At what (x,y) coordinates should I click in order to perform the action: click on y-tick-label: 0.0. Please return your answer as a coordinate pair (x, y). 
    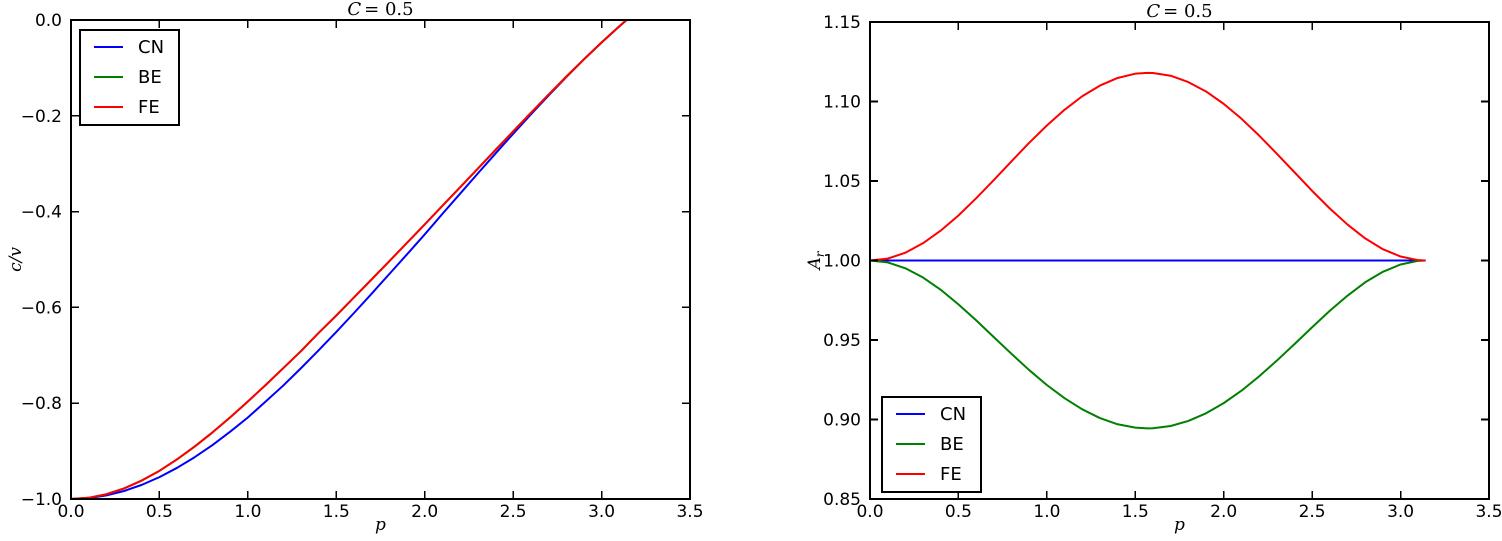
    Looking at the image, I should click on (48, 21).